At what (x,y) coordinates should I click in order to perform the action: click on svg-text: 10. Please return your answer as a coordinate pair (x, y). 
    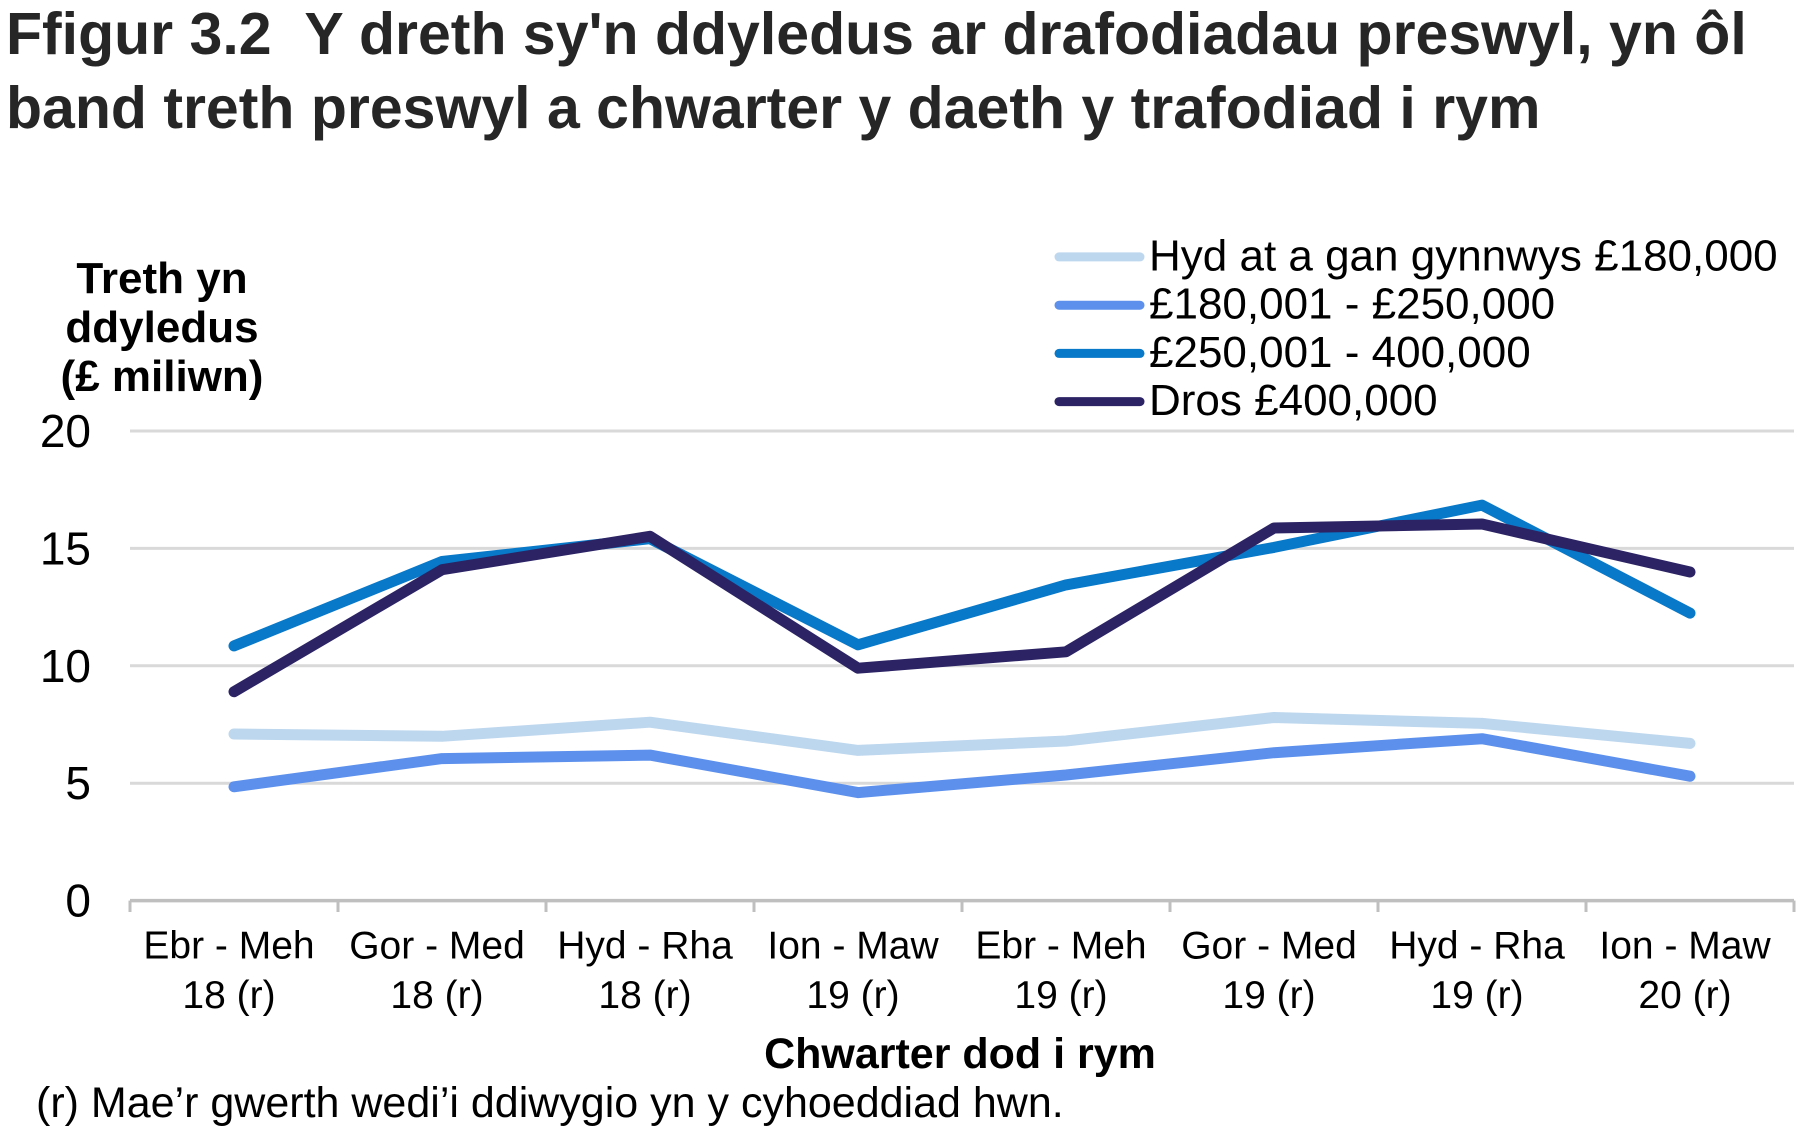
    Looking at the image, I should click on (65, 666).